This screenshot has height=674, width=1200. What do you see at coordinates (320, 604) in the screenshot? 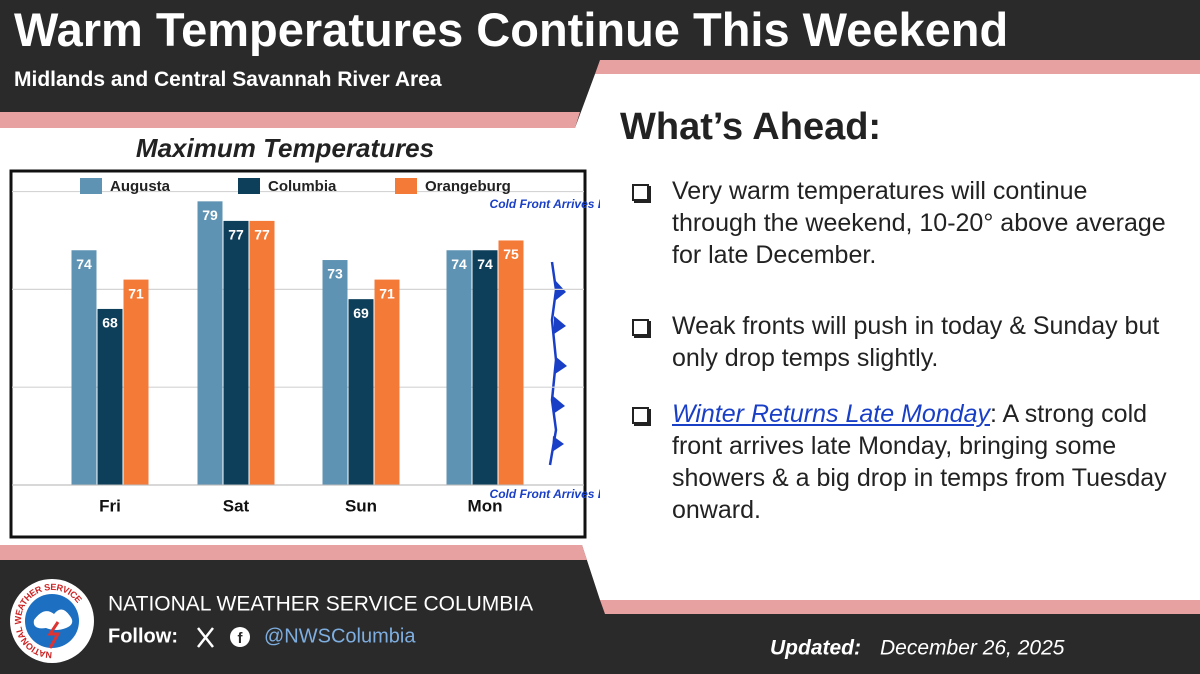
I see `office-name: NATIONAL WEATHER SERVICE COLUMBIA` at bounding box center [320, 604].